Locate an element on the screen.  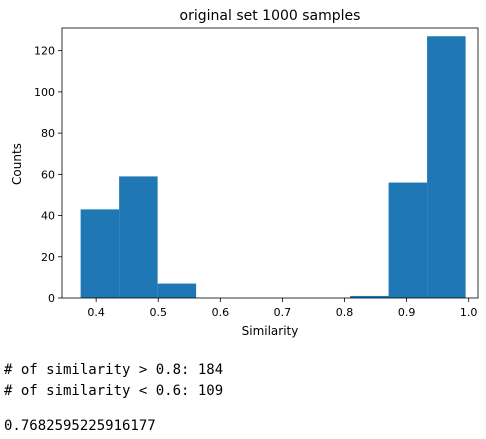
x-tick-label: 0.6 is located at coordinates (221, 312).